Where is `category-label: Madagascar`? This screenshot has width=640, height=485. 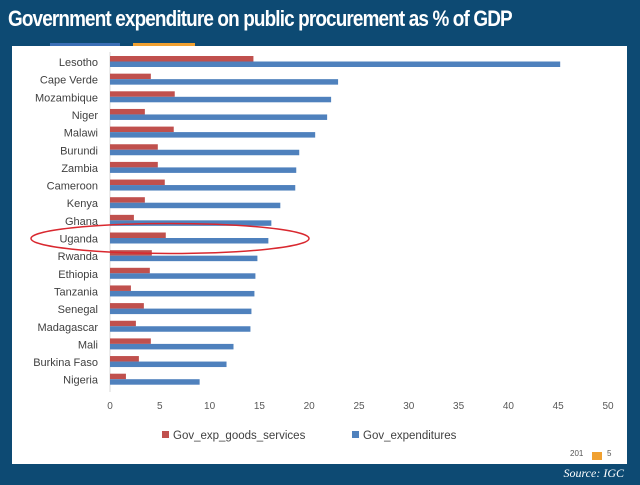
category-label: Madagascar is located at coordinates (67, 328).